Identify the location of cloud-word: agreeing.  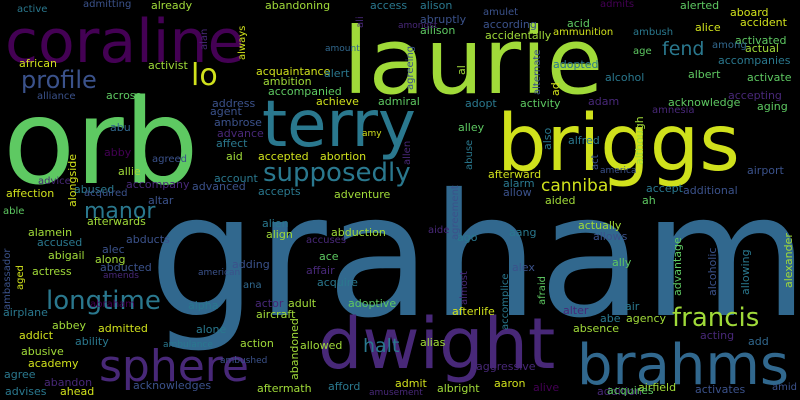
(410, 67).